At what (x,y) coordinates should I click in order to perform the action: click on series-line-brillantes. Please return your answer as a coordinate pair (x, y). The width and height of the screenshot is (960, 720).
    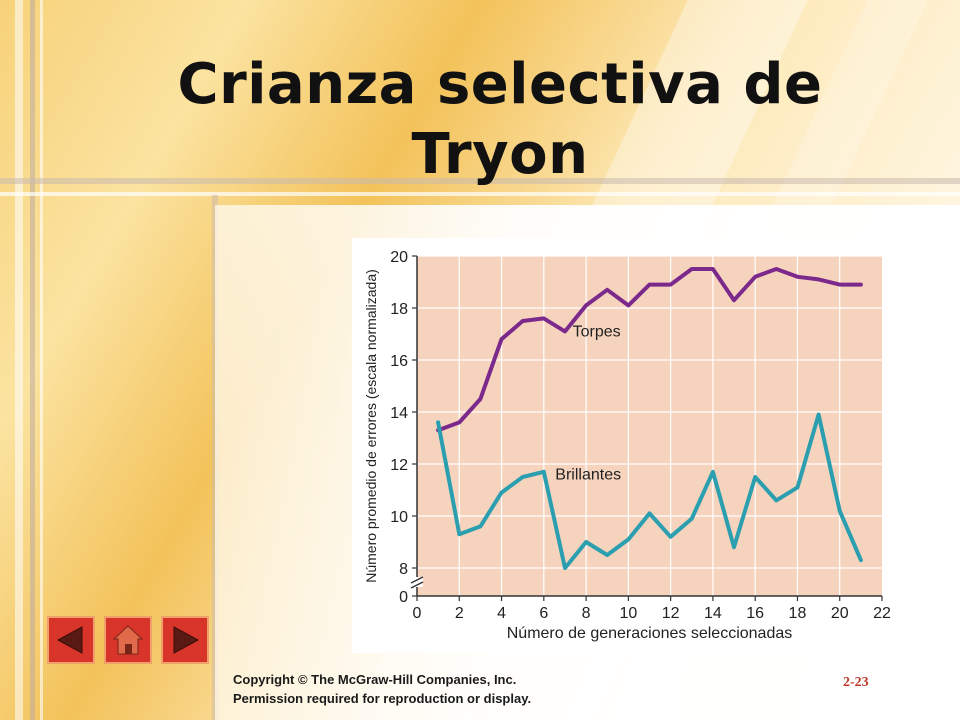
    Looking at the image, I should click on (649, 491).